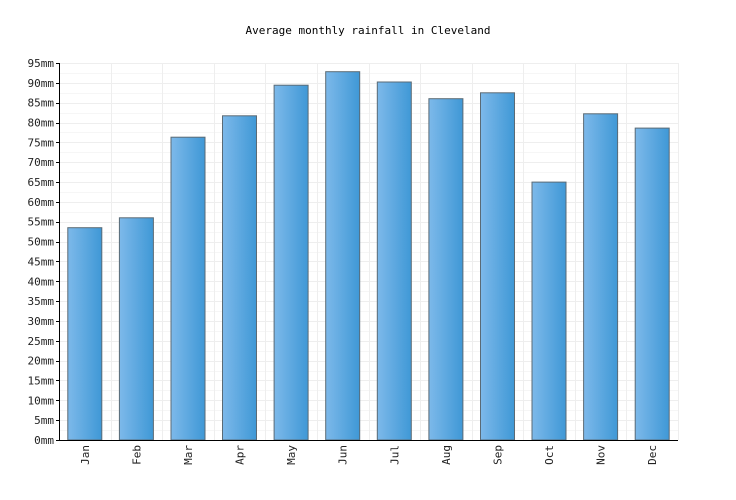  What do you see at coordinates (41, 242) in the screenshot?
I see `y-tick-label: 50mm` at bounding box center [41, 242].